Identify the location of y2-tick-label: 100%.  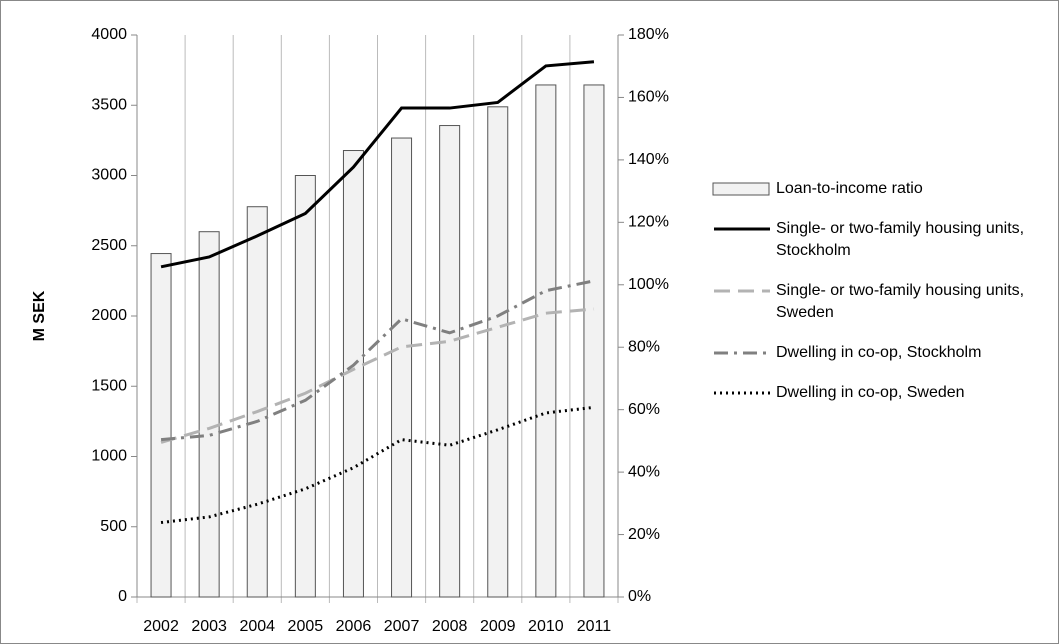
(648, 284).